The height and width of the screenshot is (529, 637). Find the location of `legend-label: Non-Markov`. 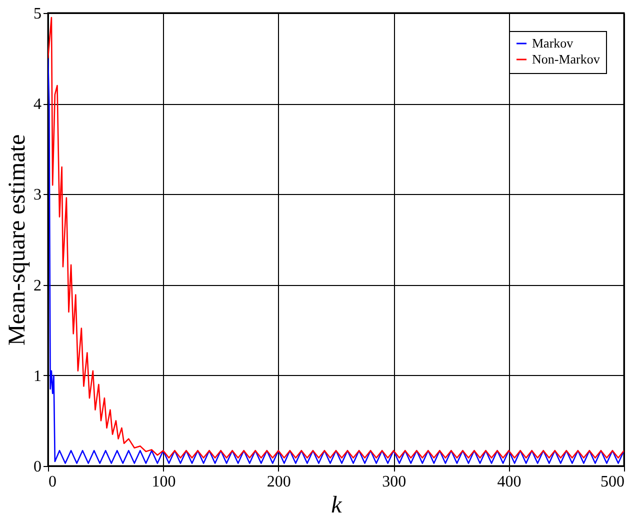

legend-label: Non-Markov is located at coordinates (566, 59).